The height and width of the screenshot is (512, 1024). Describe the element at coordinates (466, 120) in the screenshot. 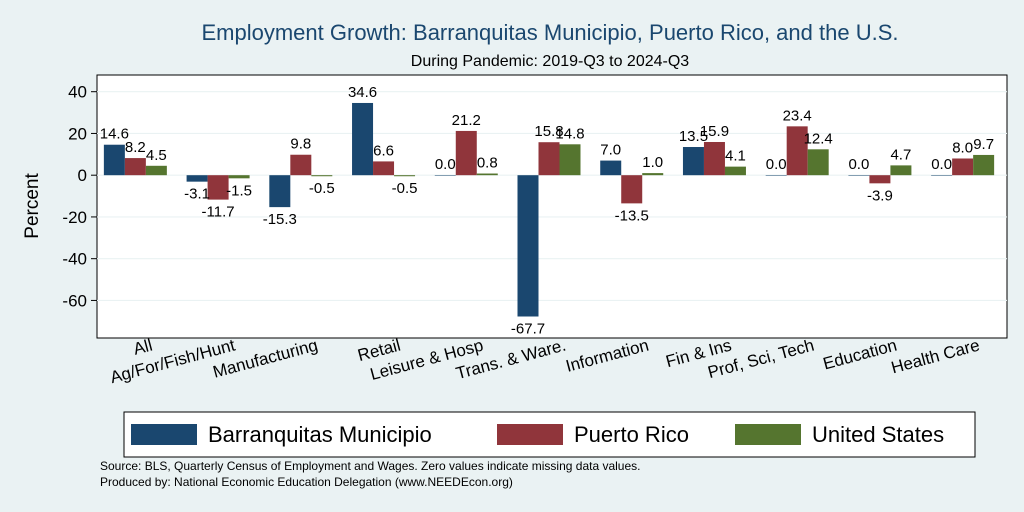

I see `value-label: 21.2` at that location.